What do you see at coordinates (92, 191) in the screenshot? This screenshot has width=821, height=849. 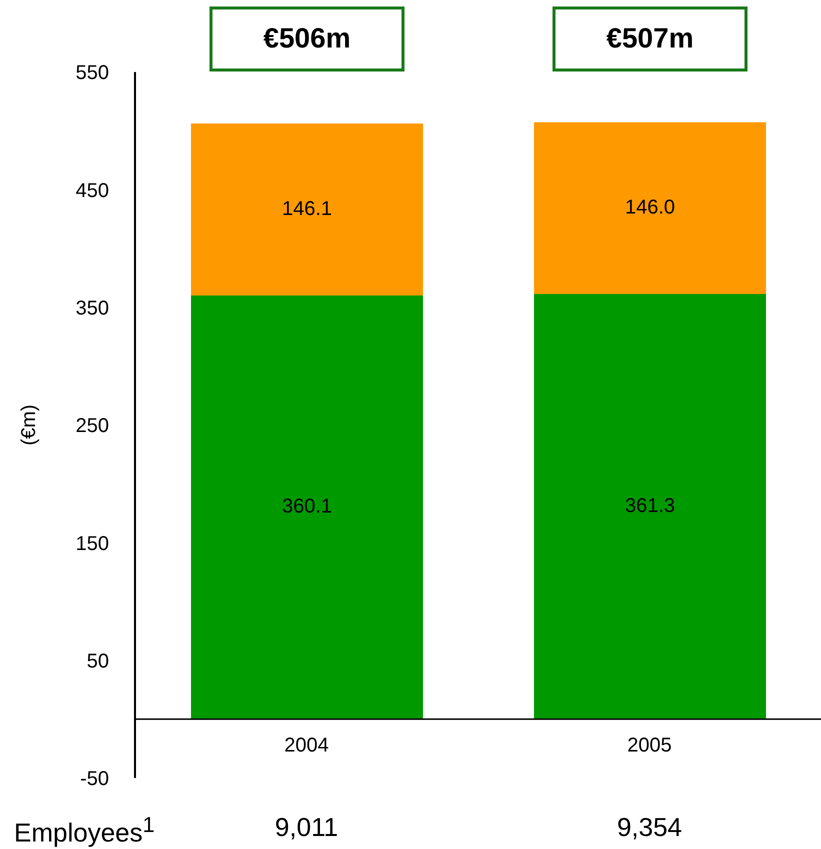 I see `y-tick-label: 450` at bounding box center [92, 191].